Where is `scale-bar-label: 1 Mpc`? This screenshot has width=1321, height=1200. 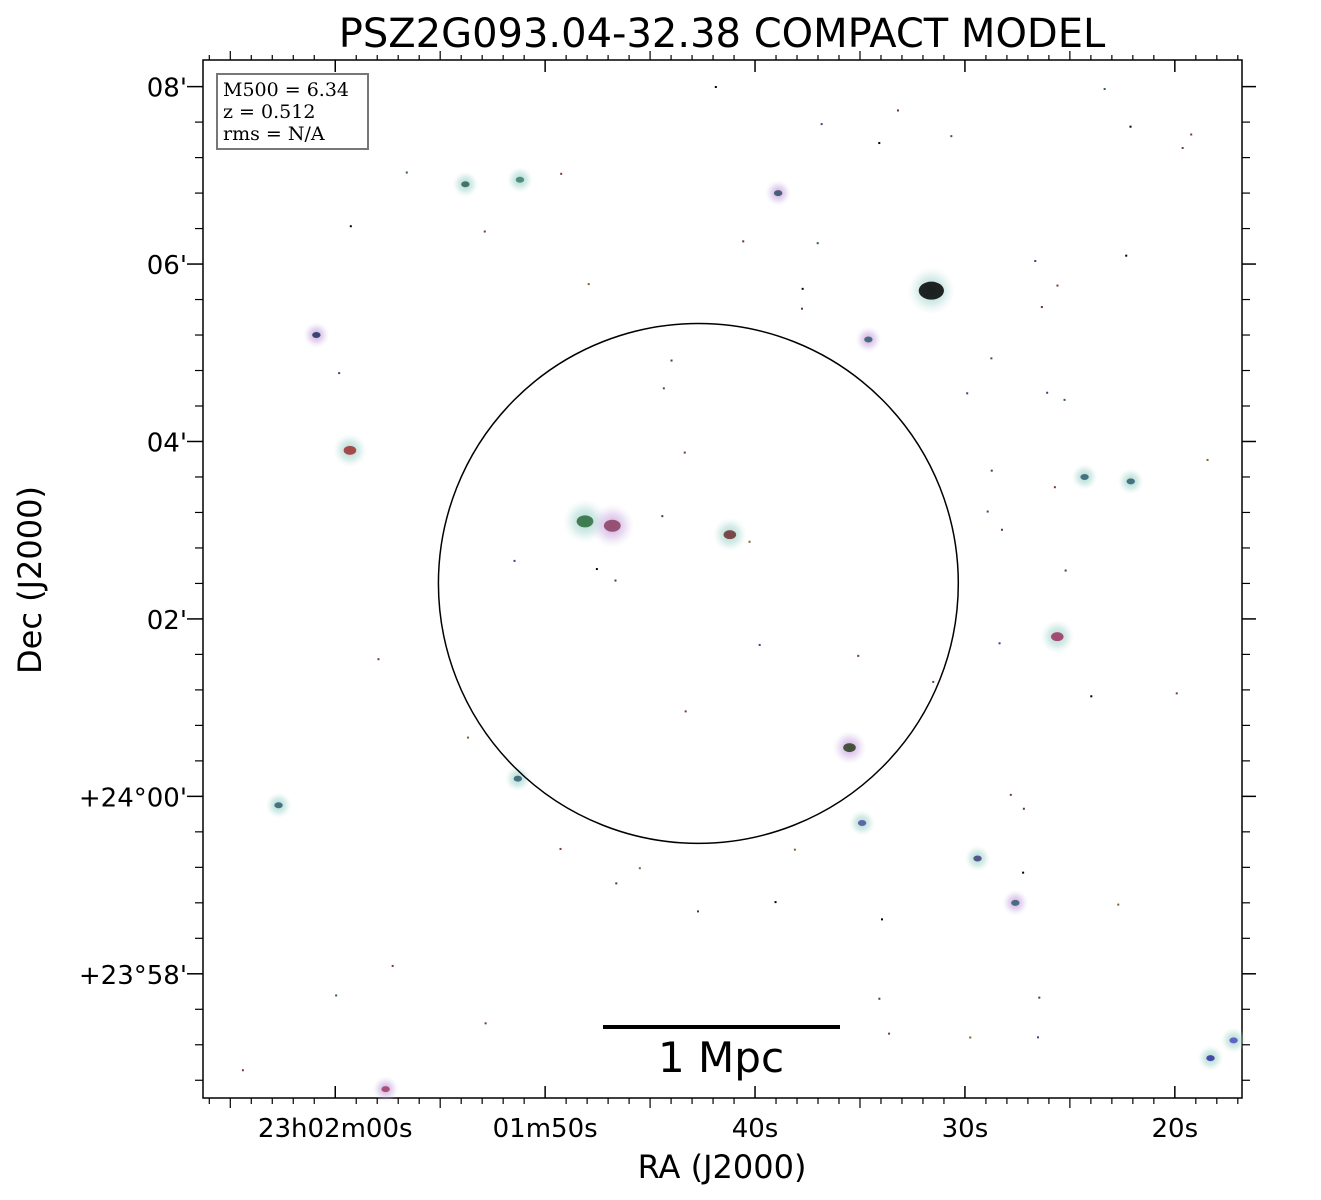 scale-bar-label: 1 Mpc is located at coordinates (721, 1057).